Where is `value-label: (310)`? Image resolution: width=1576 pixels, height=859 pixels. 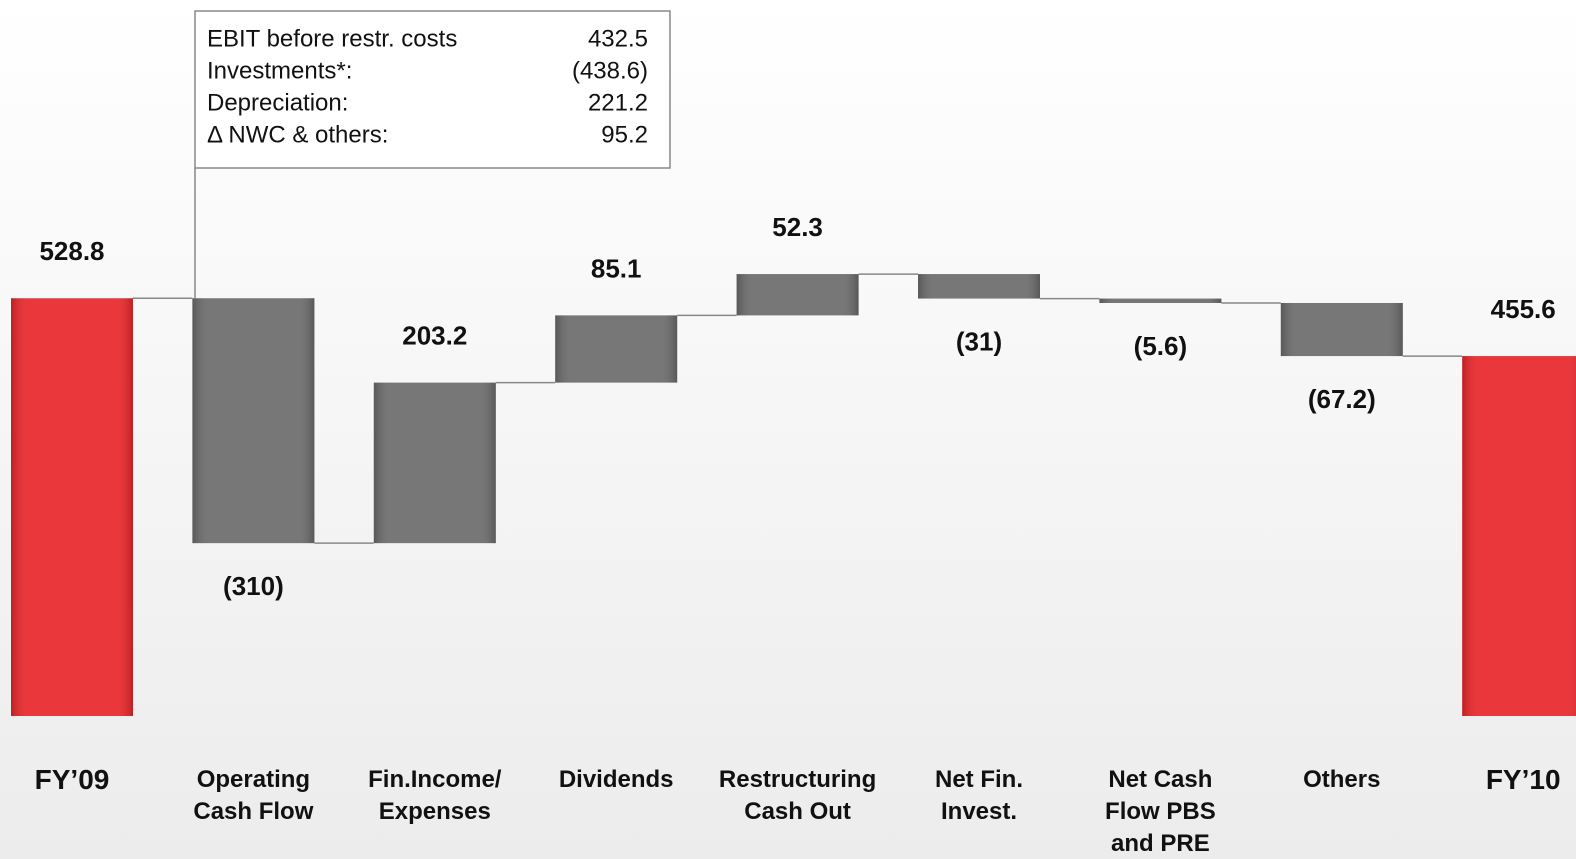 value-label: (310) is located at coordinates (253, 586).